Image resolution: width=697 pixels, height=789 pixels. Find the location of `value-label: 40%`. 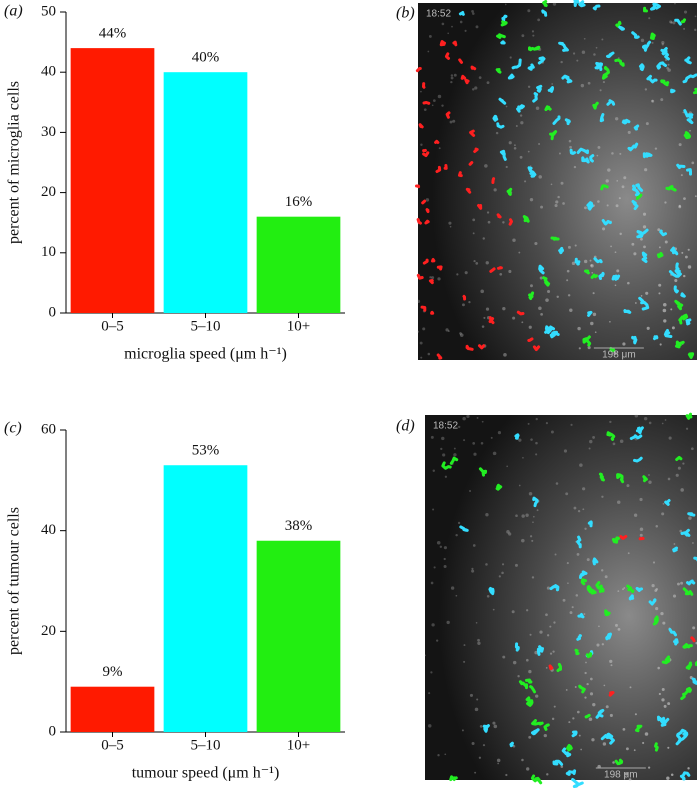

value-label: 40% is located at coordinates (206, 58).